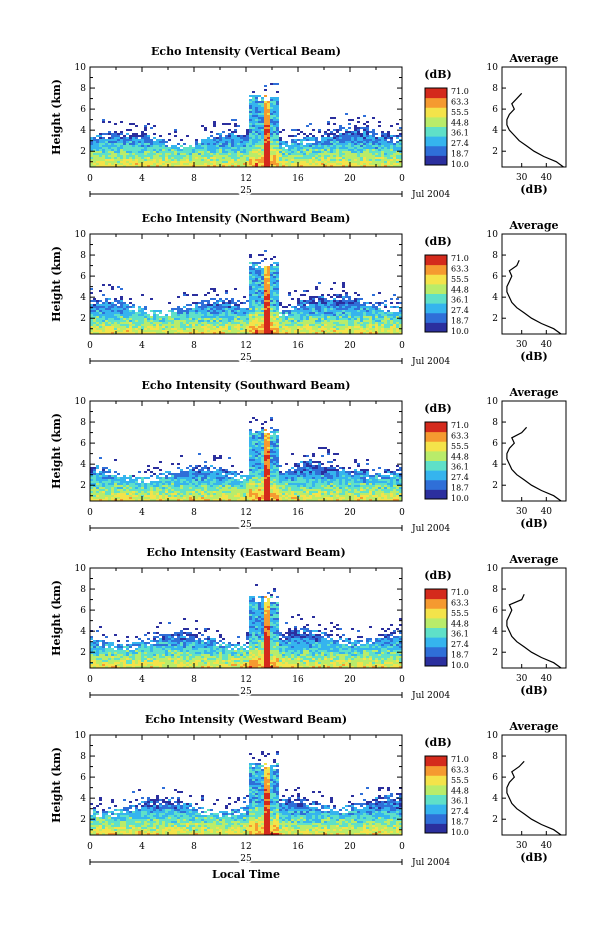 The width and height of the screenshot is (616, 929). Describe the element at coordinates (495, 152) in the screenshot. I see `profile-y-tick-label: 2` at that location.